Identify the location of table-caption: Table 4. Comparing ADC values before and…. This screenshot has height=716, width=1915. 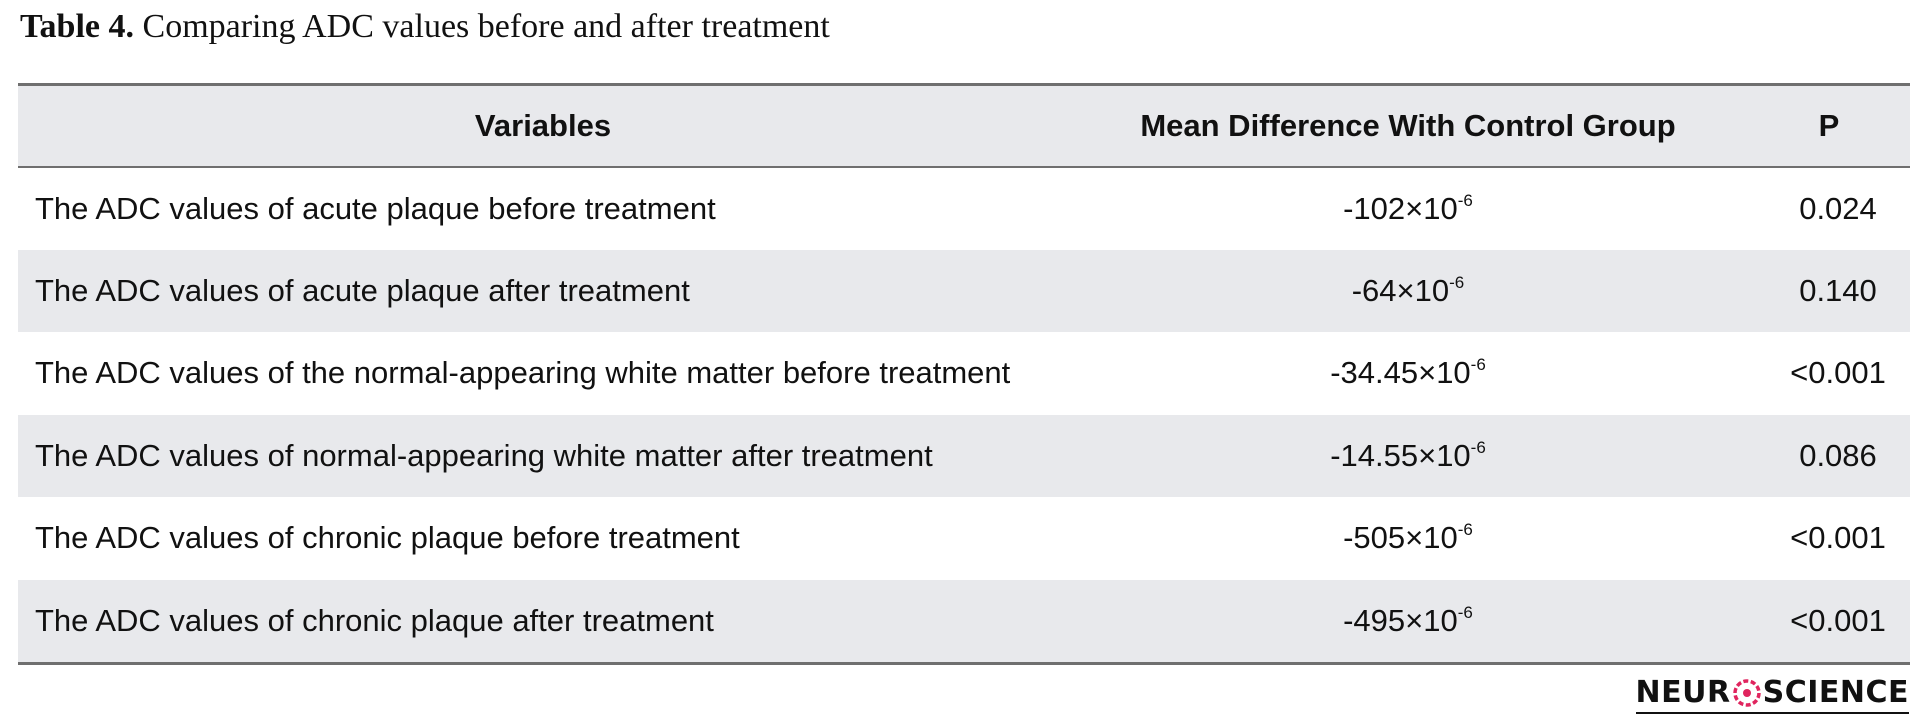
(425, 27).